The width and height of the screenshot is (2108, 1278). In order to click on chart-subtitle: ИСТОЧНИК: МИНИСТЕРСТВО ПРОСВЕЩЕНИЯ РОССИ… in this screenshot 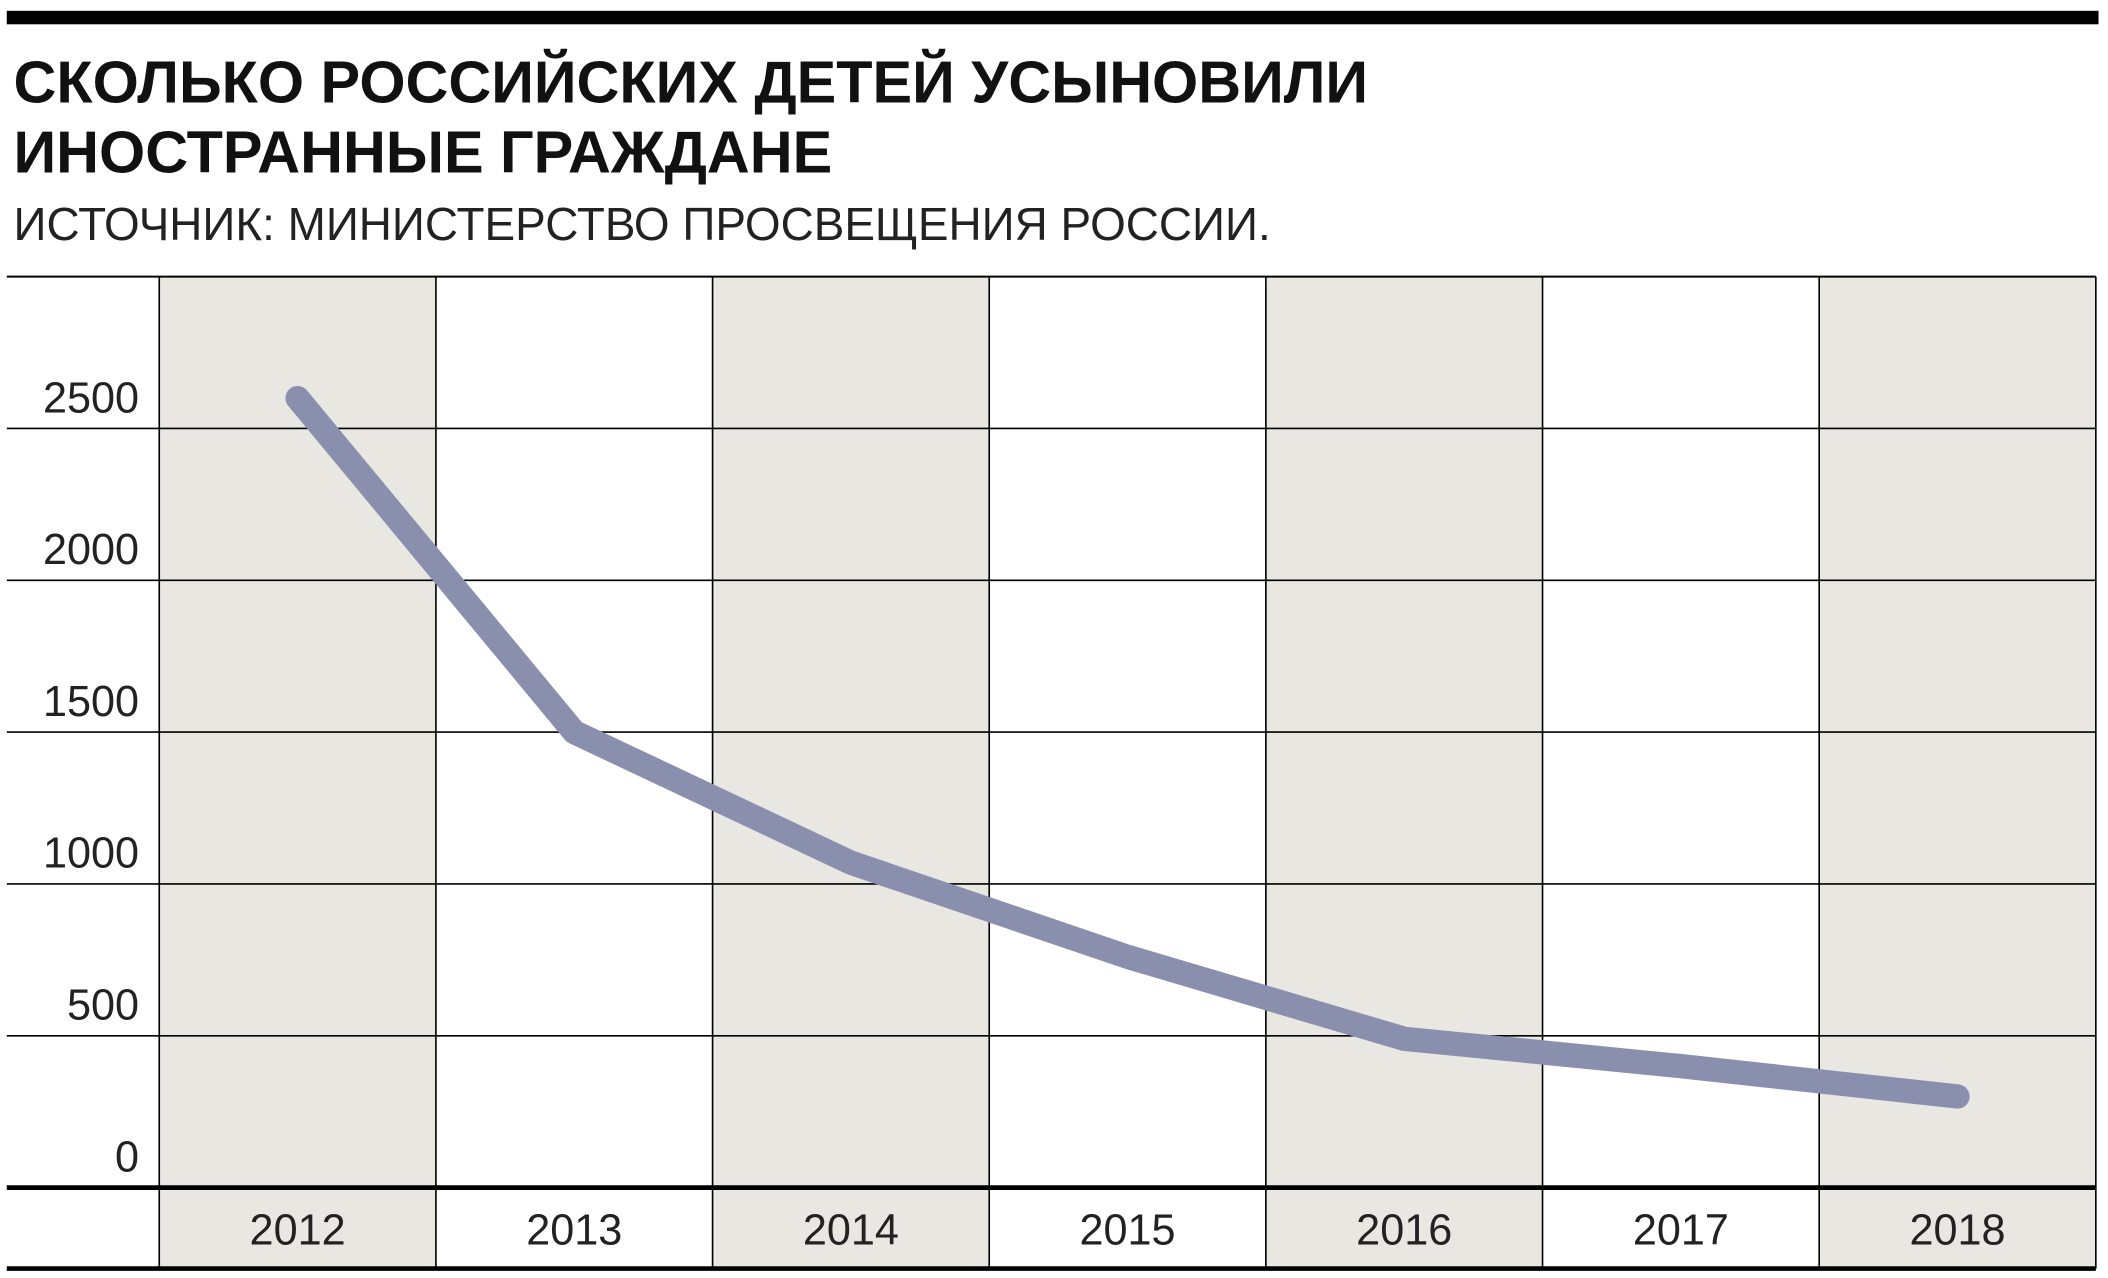, I will do `click(642, 224)`.